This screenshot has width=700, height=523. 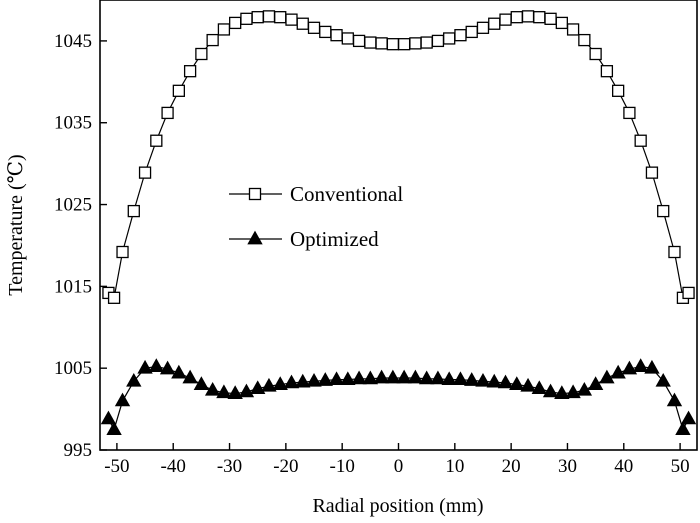 What do you see at coordinates (342, 466) in the screenshot?
I see `x-tick-label: -10` at bounding box center [342, 466].